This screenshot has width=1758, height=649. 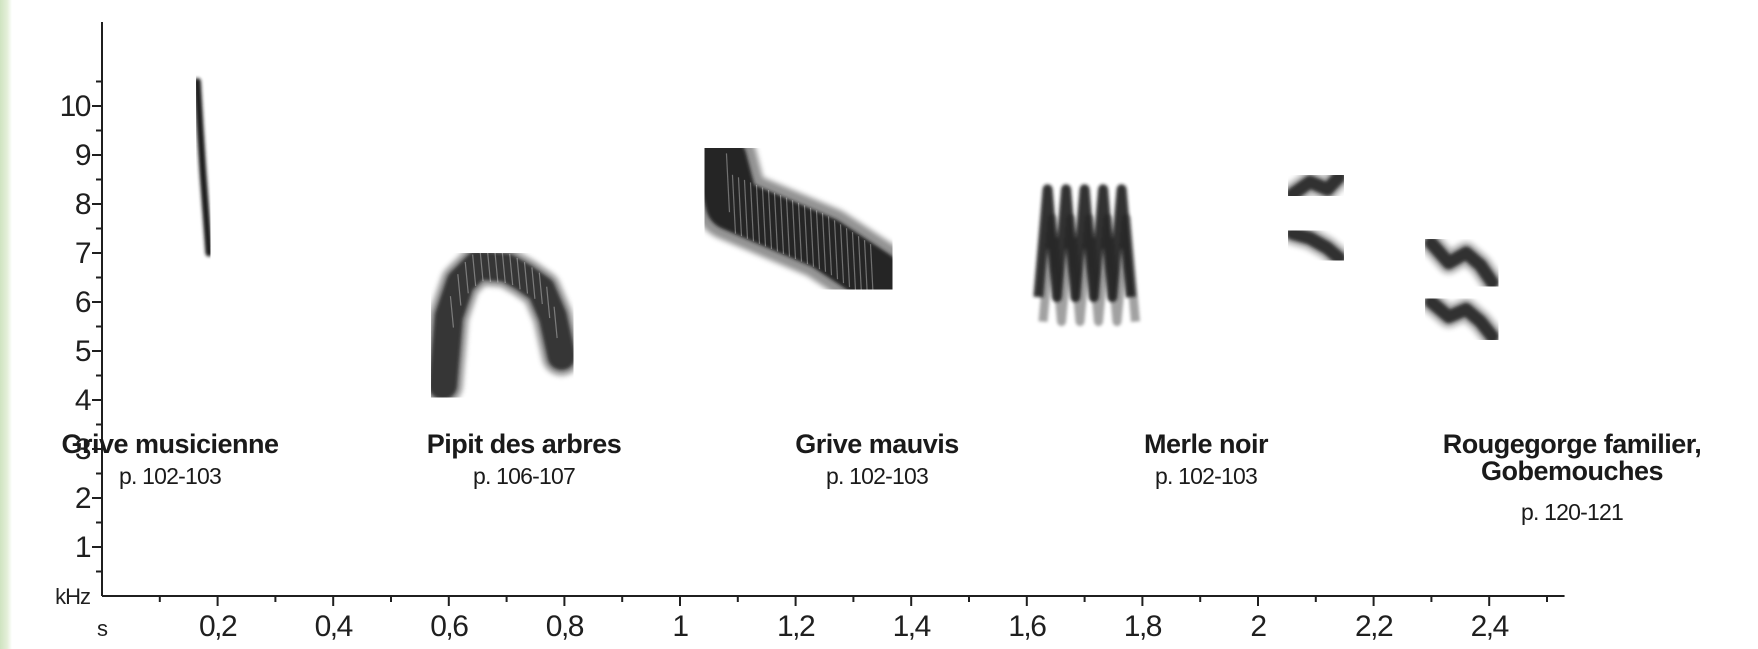 What do you see at coordinates (796, 626) in the screenshot?
I see `x-tick-label: 1,2` at bounding box center [796, 626].